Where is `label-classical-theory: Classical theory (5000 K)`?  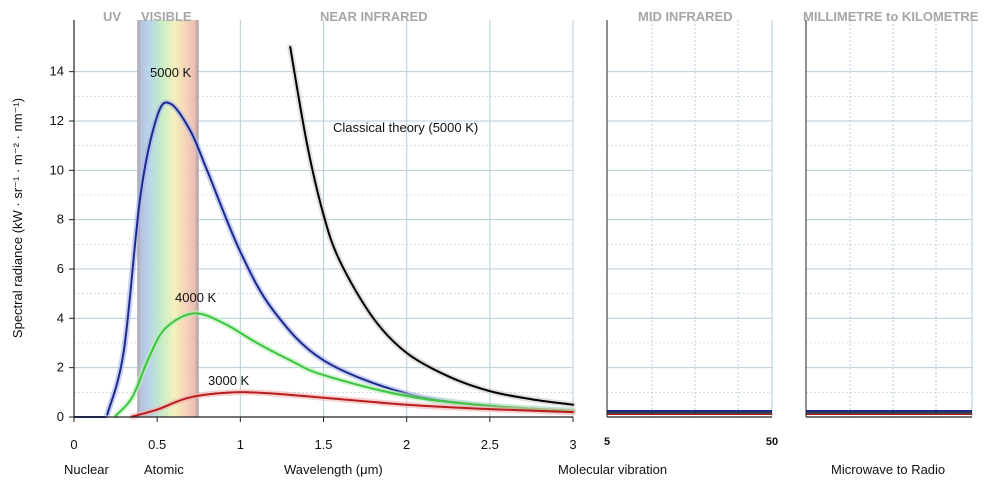
label-classical-theory: Classical theory (5000 K) is located at coordinates (405, 127).